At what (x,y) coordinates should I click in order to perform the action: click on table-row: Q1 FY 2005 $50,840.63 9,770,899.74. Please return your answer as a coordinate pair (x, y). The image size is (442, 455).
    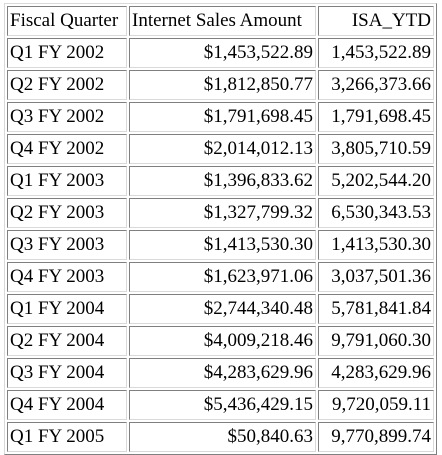
    Looking at the image, I should click on (220, 437).